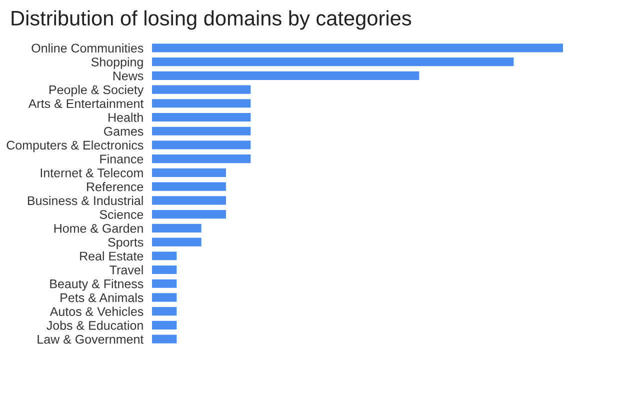 The image size is (634, 393). I want to click on y-tick-label: Reference, so click(115, 187).